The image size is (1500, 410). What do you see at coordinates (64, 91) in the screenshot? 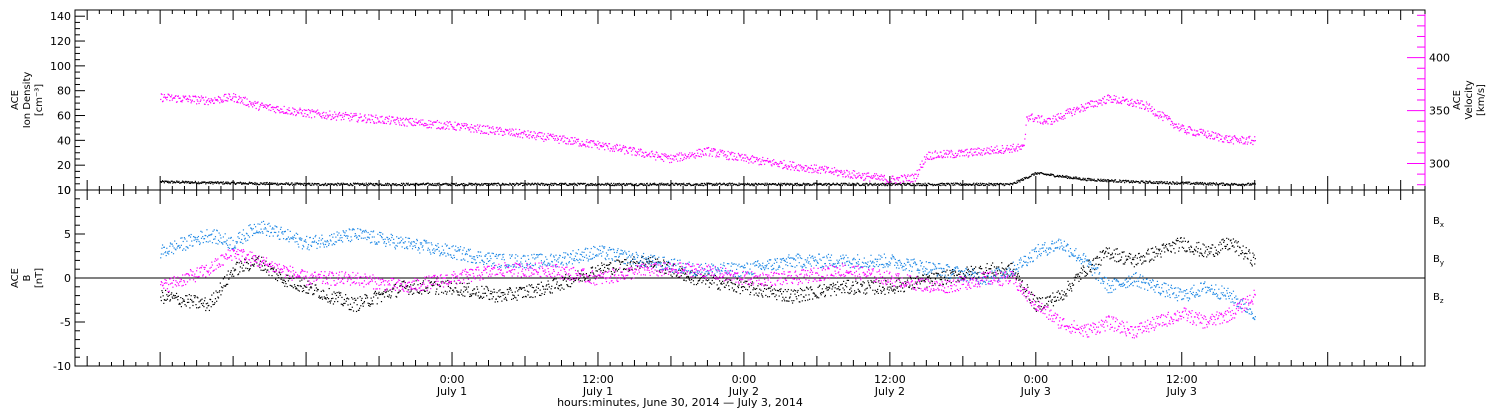
I see `top-left-tick-label: 80` at bounding box center [64, 91].